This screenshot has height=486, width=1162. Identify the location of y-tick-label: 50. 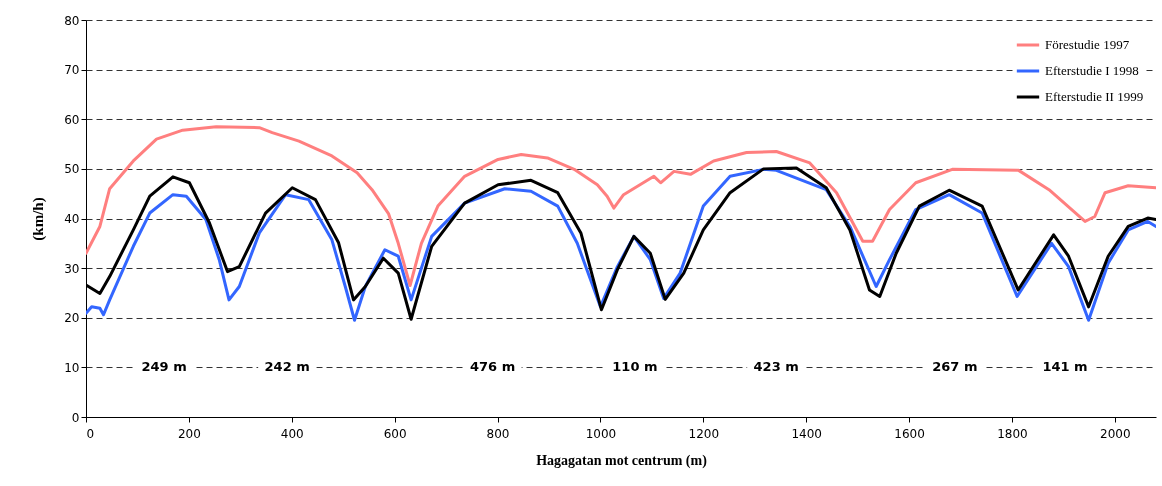
(72, 169).